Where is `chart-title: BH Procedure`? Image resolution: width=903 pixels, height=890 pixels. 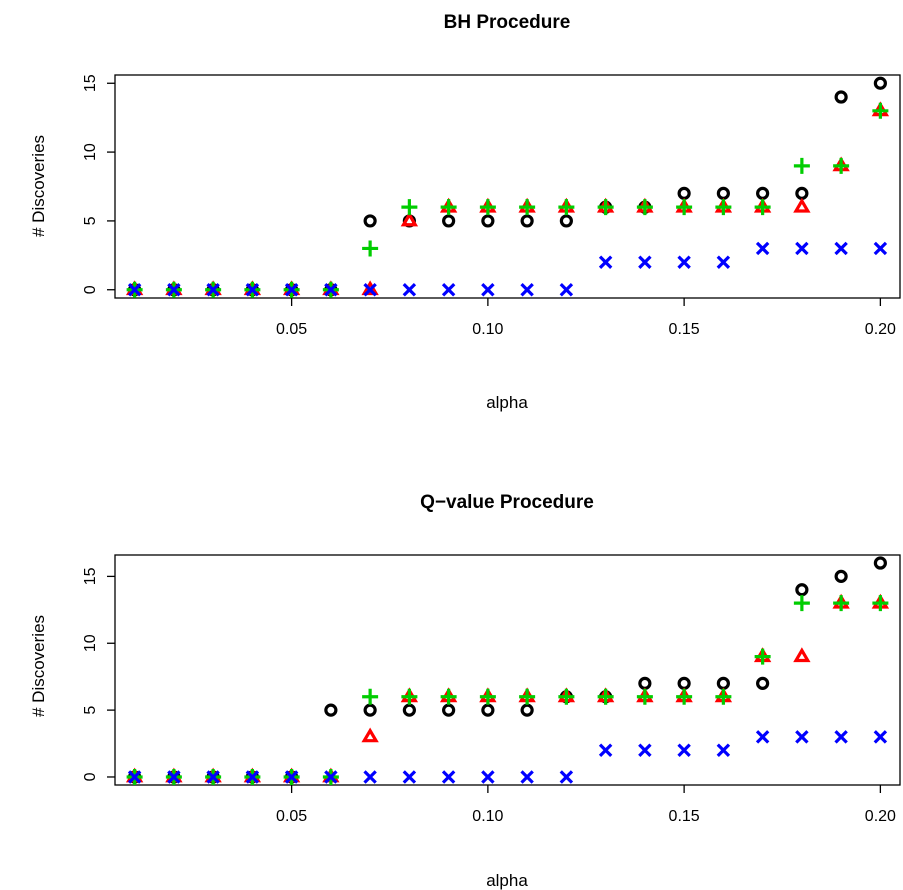 chart-title: BH Procedure is located at coordinates (507, 22).